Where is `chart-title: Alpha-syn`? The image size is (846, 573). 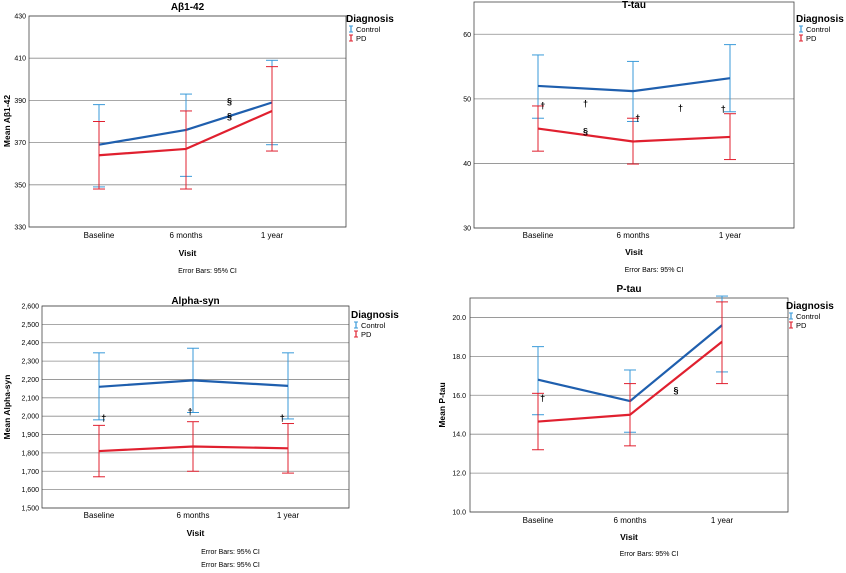
chart-title: Alpha-syn is located at coordinates (195, 301).